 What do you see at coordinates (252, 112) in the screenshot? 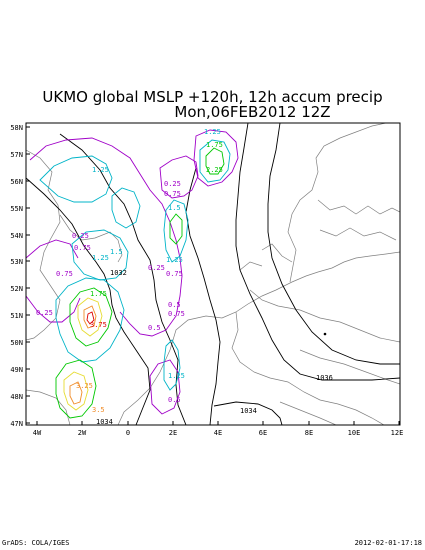
I see `chart-title-line2: Mon,06FEB2012 12Z` at bounding box center [252, 112].